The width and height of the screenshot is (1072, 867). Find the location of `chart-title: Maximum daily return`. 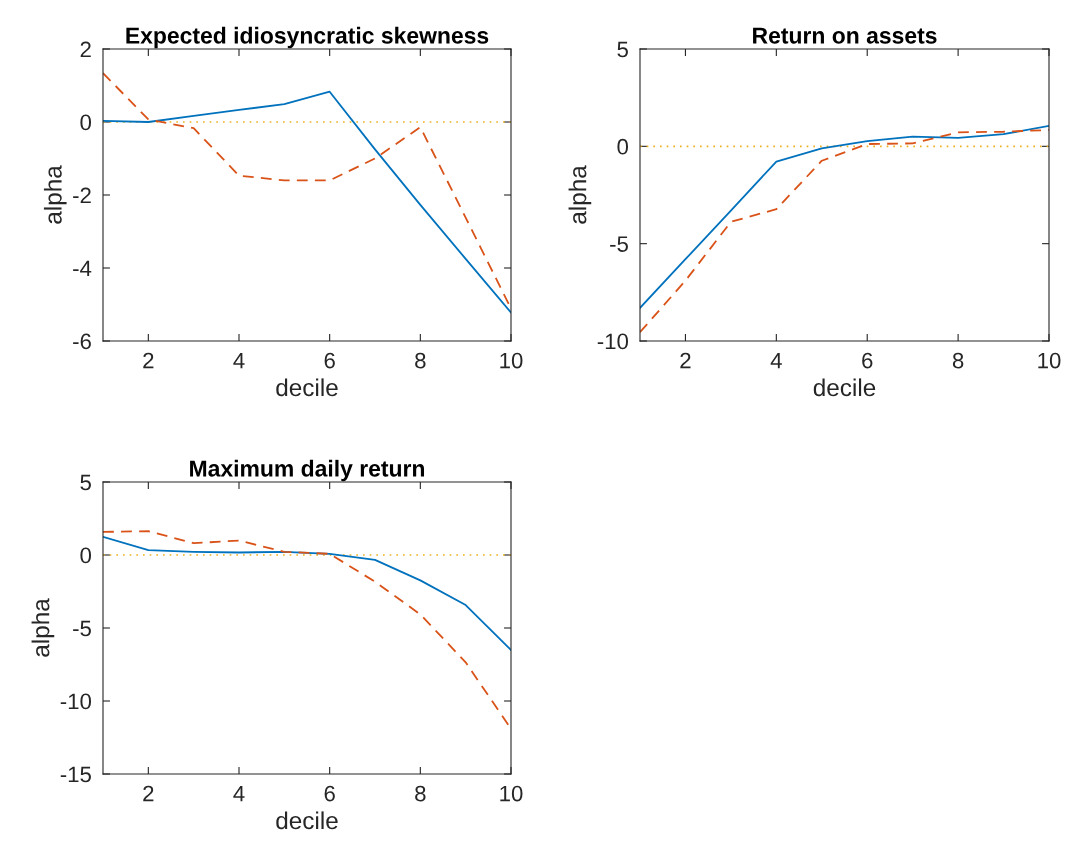

chart-title: Maximum daily return is located at coordinates (307, 470).